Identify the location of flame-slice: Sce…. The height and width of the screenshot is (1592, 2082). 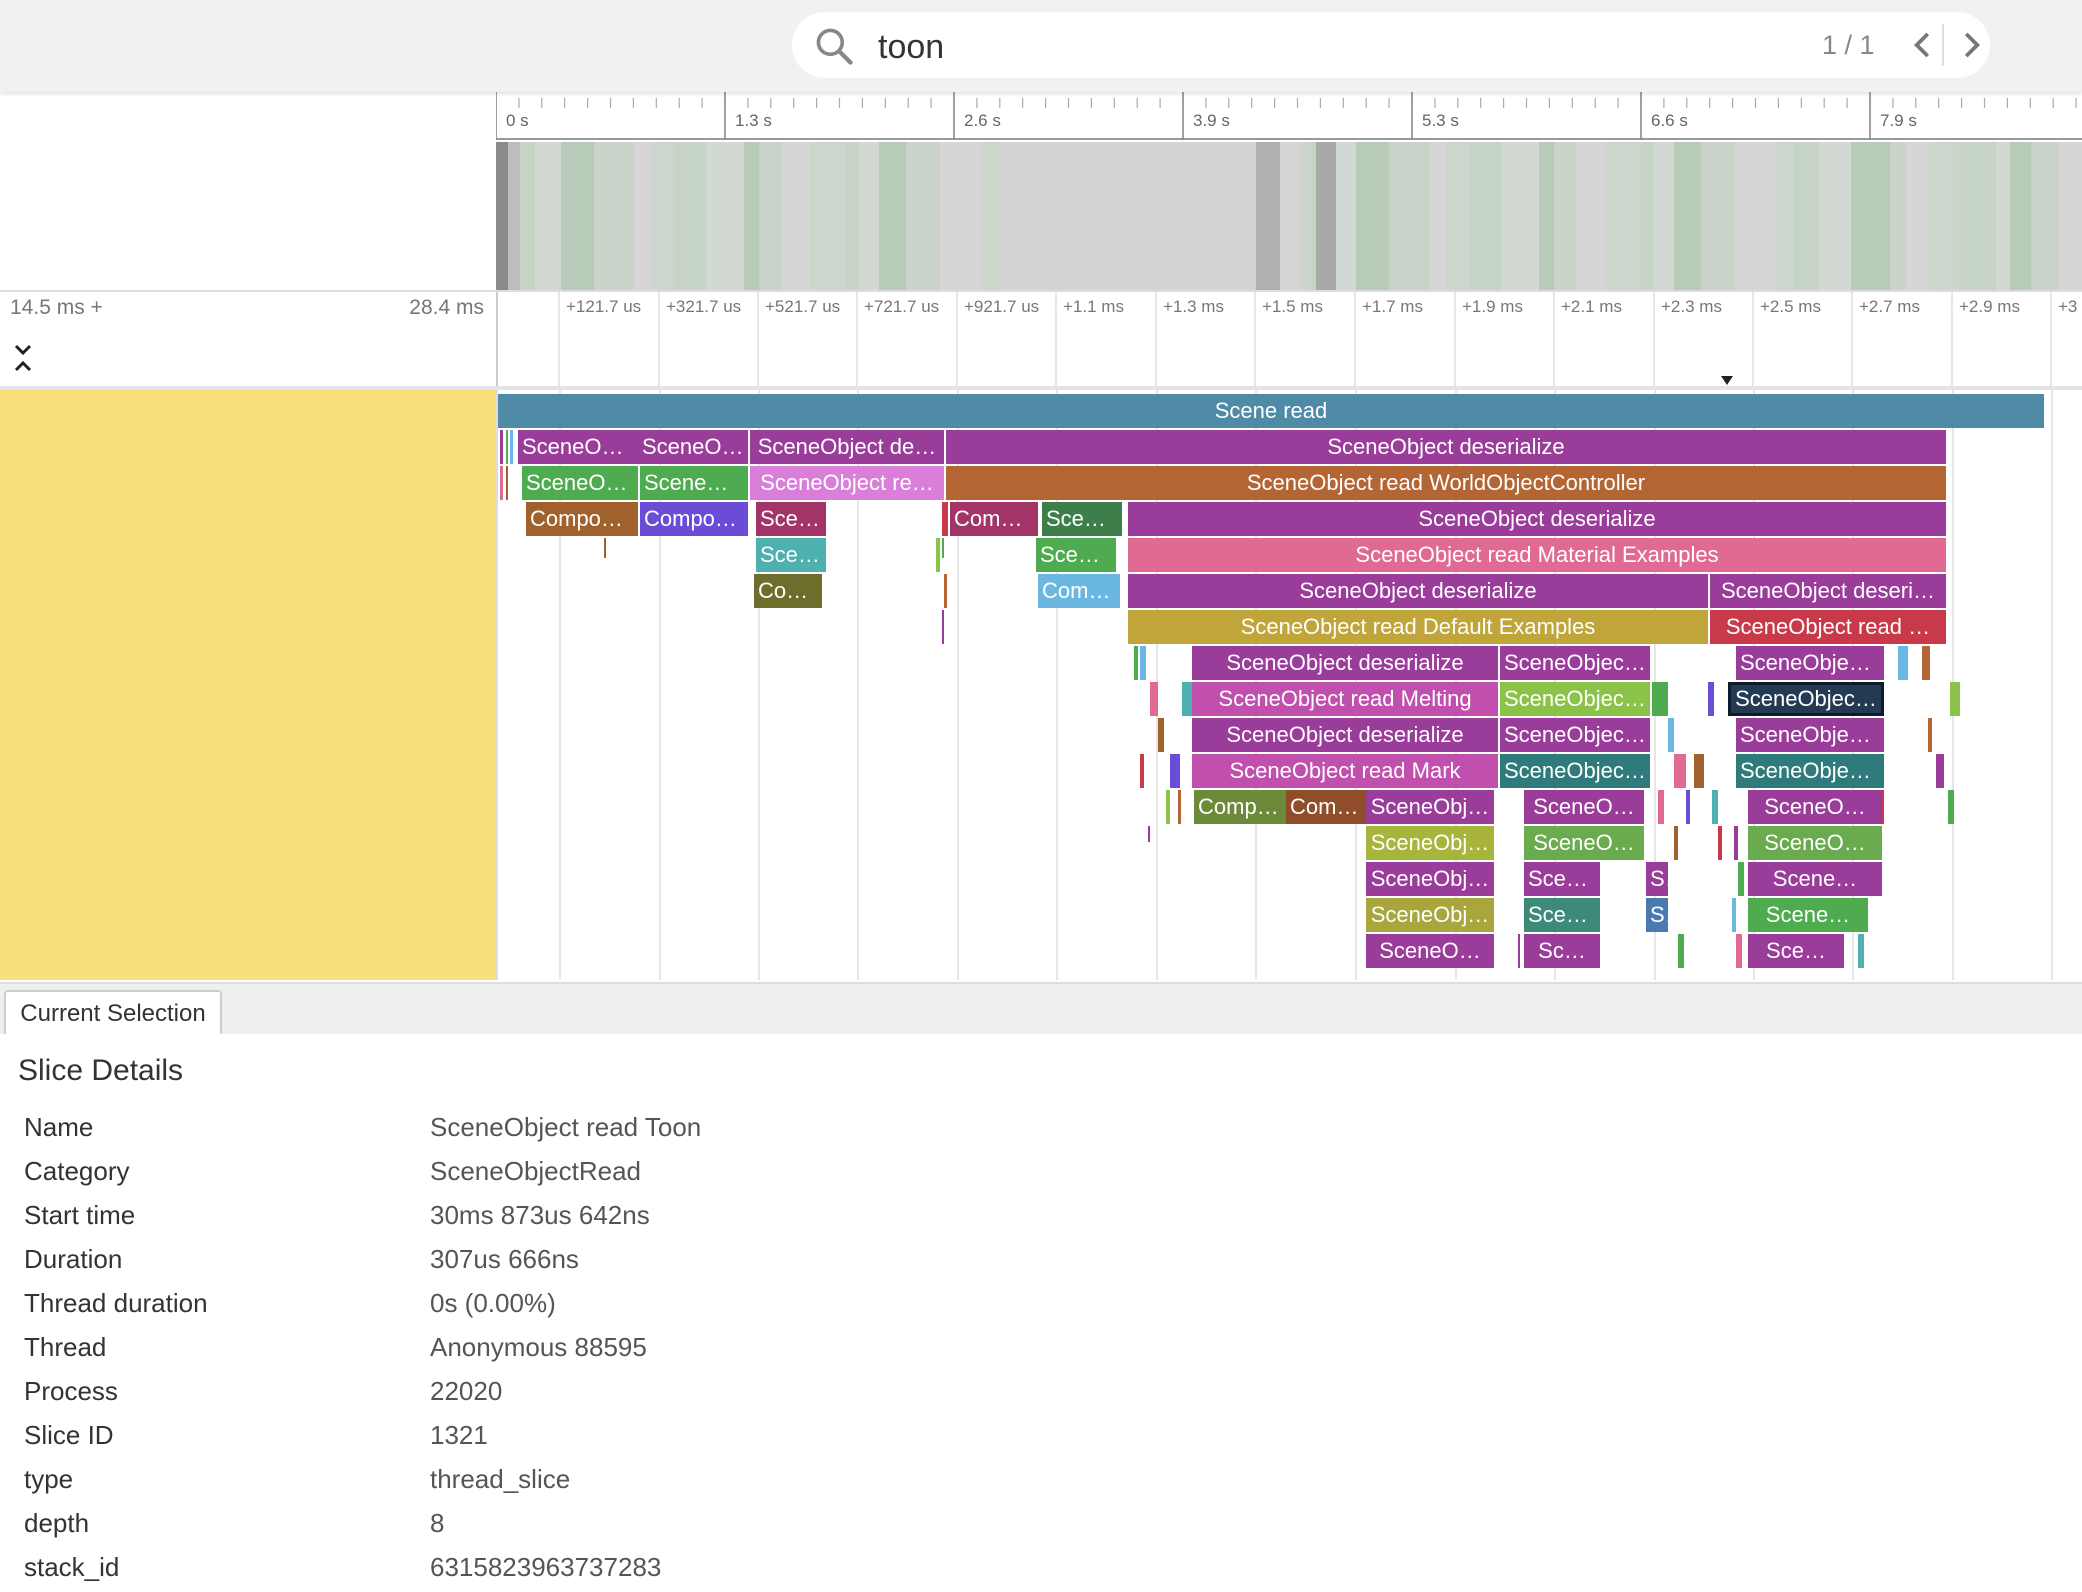
(1796, 951).